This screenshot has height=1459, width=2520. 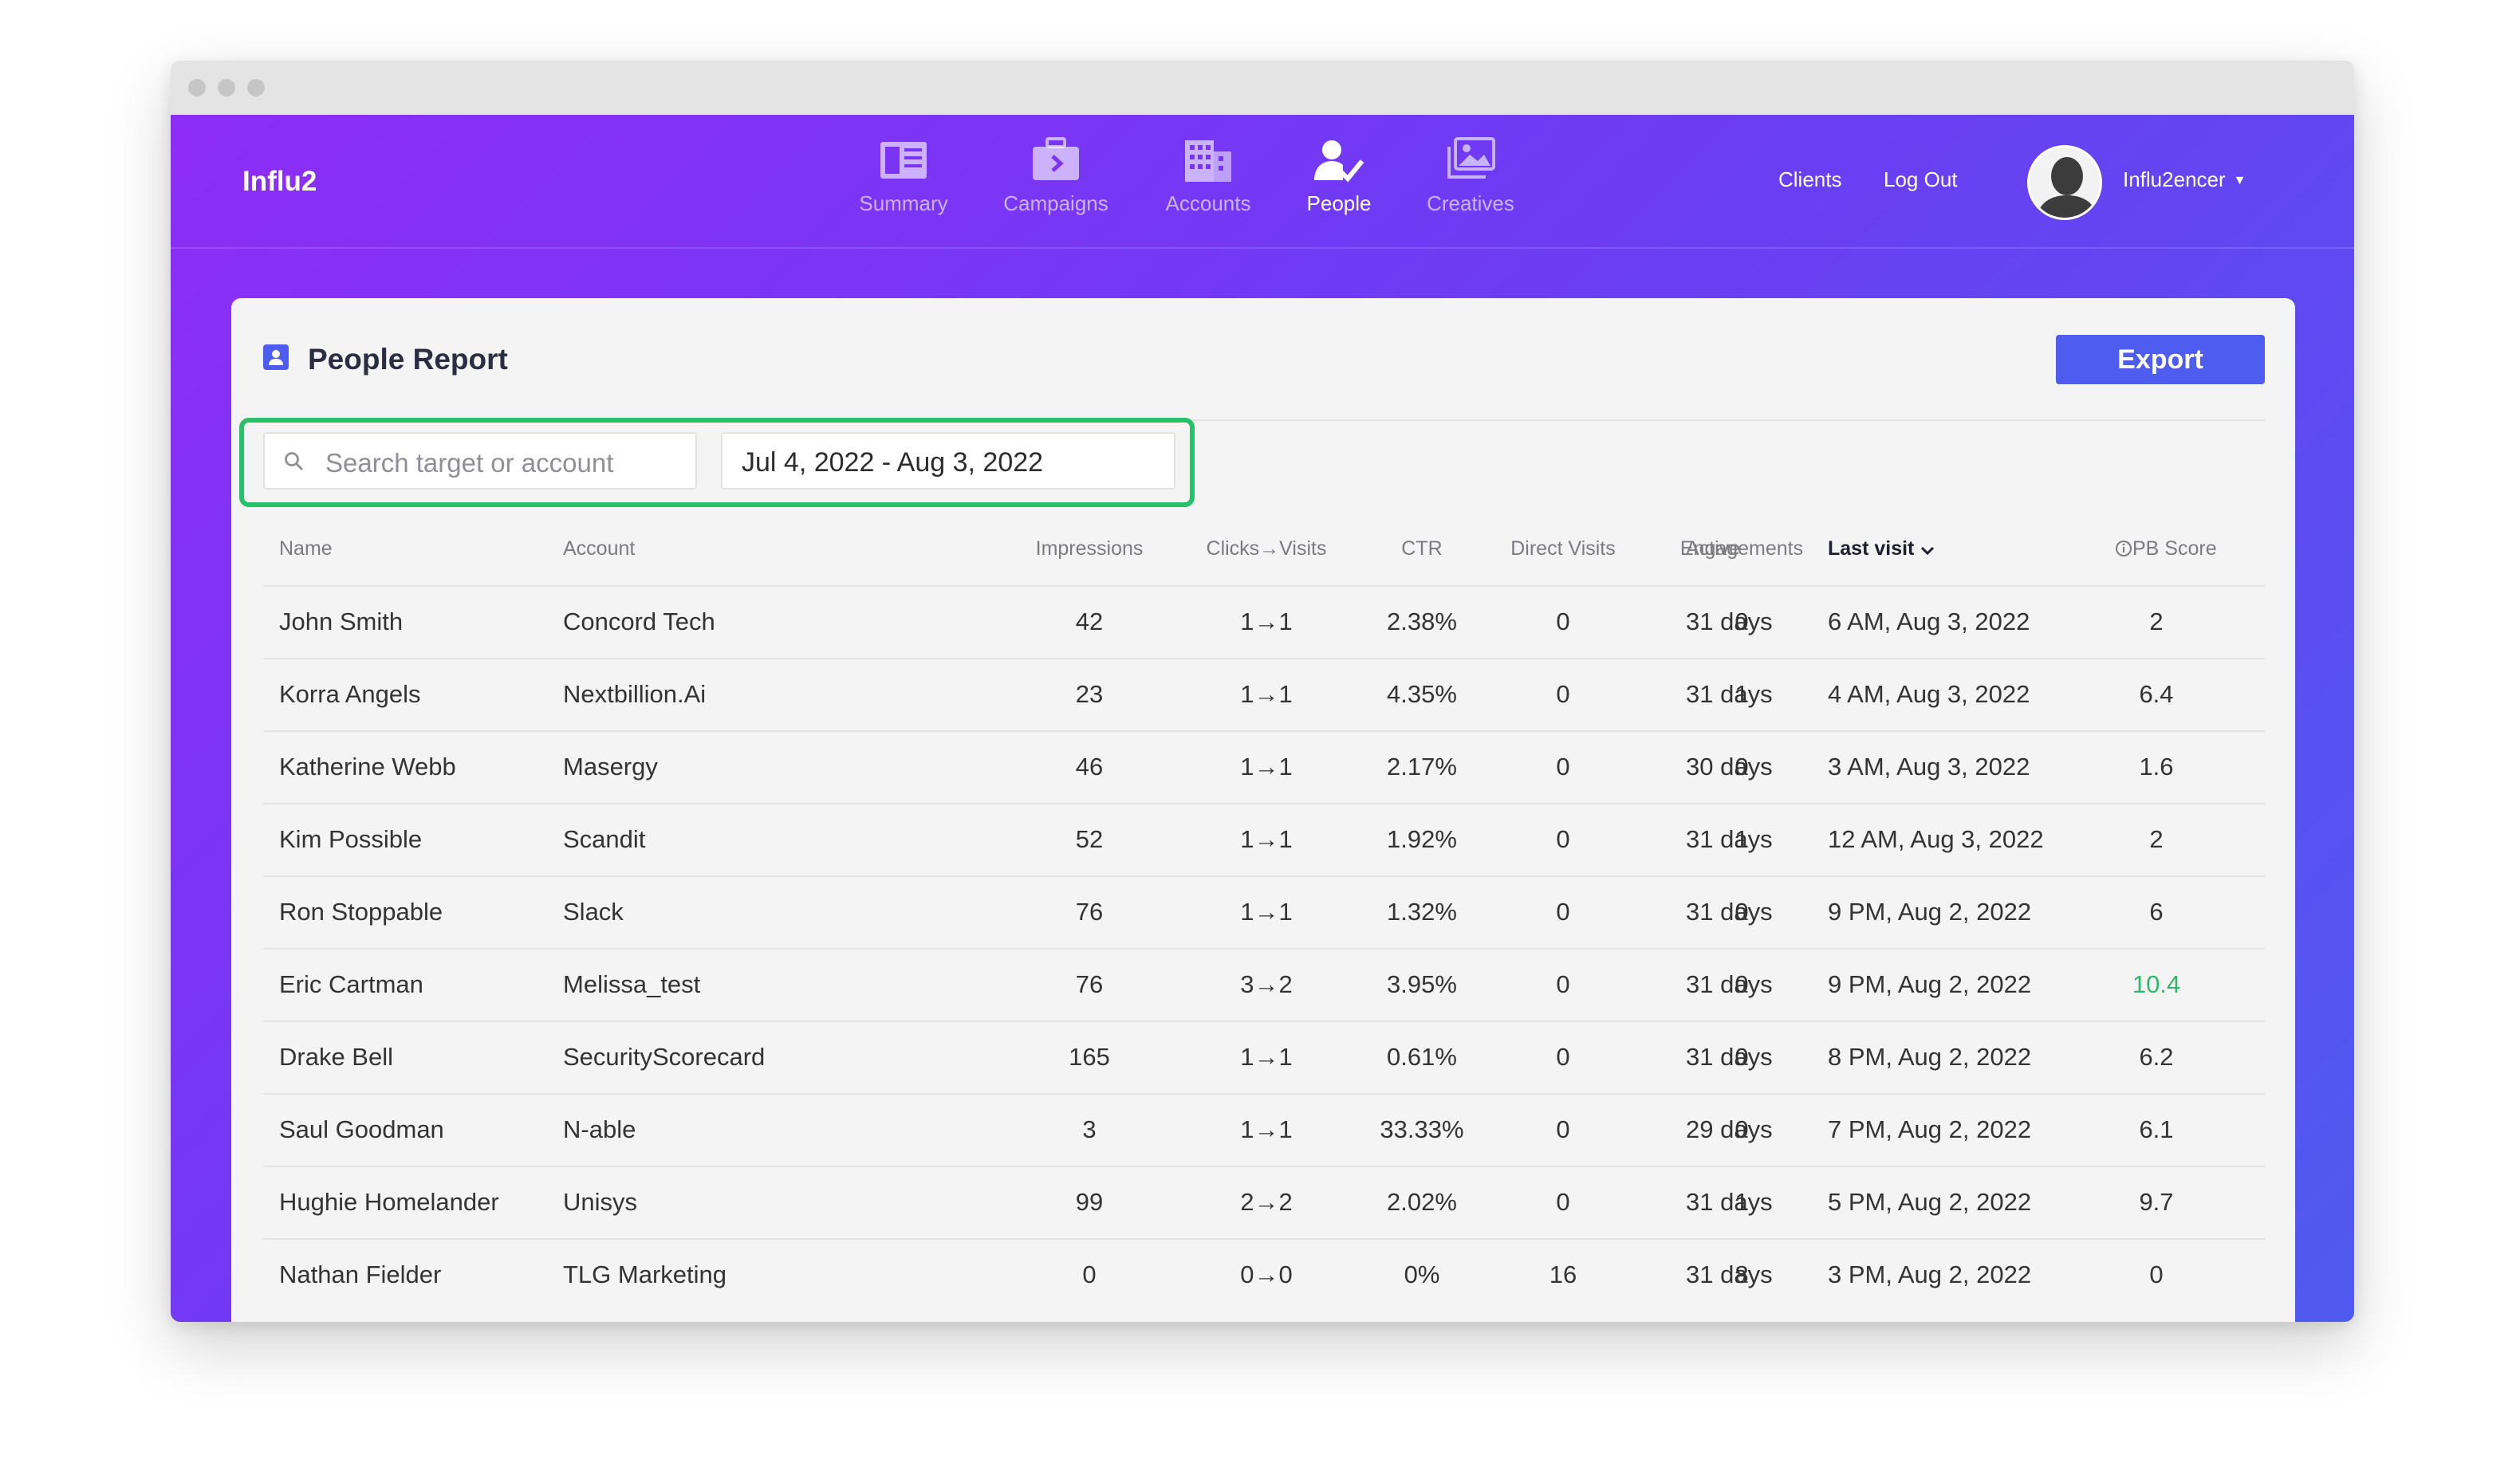 I want to click on cell-account: Masergy, so click(x=610, y=767).